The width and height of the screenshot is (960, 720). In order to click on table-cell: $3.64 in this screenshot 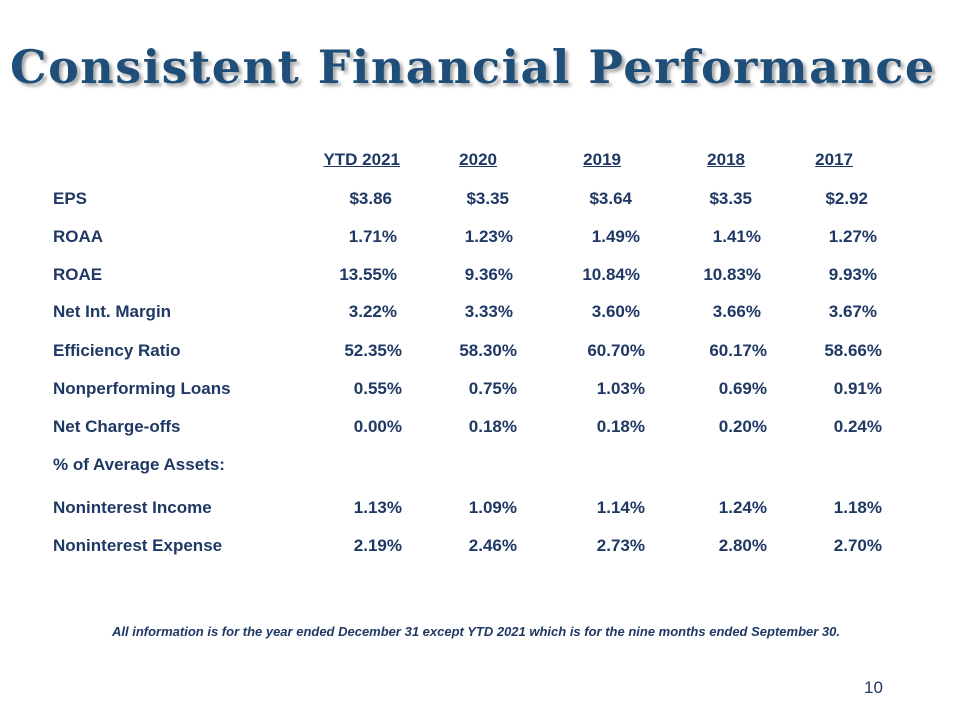, I will do `click(610, 198)`.